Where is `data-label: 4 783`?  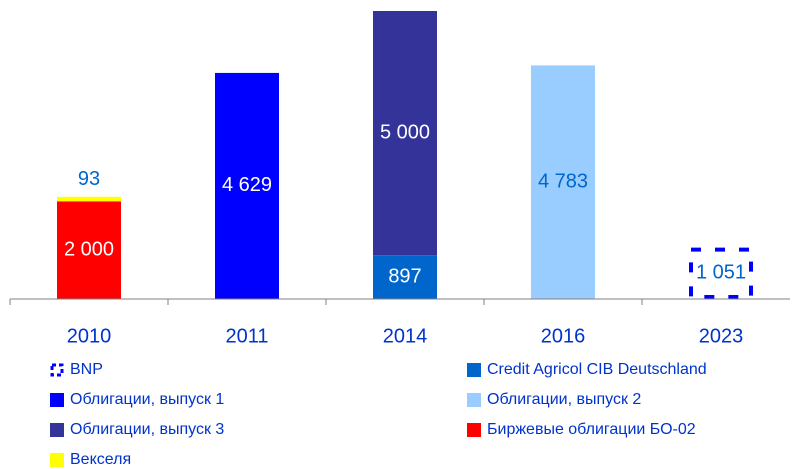
data-label: 4 783 is located at coordinates (563, 181).